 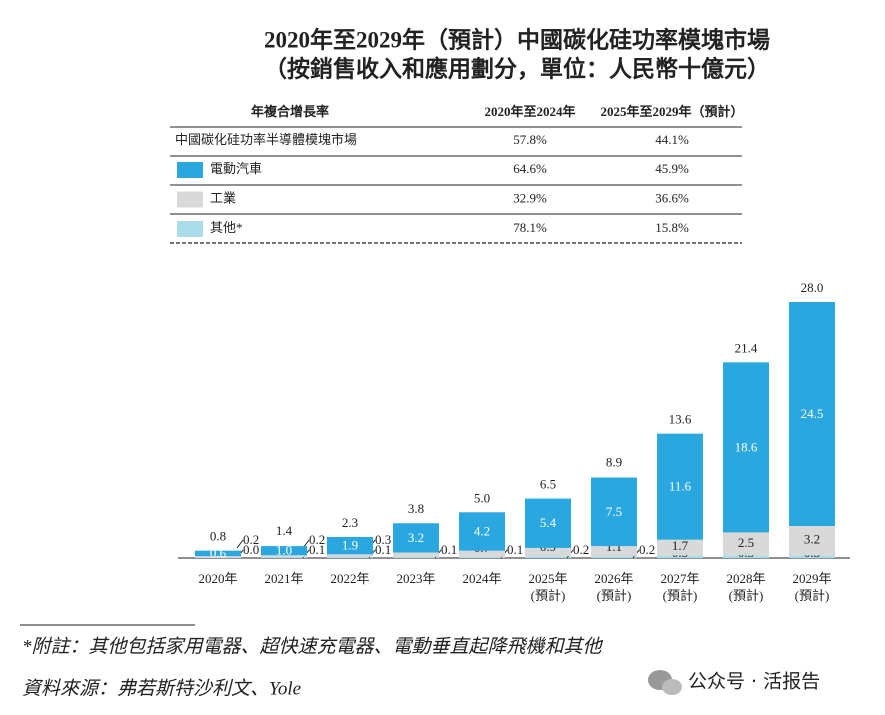 What do you see at coordinates (481, 578) in the screenshot?
I see `x-tick-label: 2024年` at bounding box center [481, 578].